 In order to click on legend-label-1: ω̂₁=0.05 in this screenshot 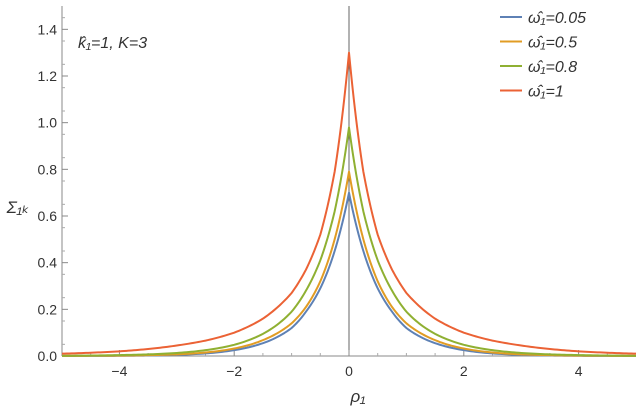, I will do `click(557, 18)`.